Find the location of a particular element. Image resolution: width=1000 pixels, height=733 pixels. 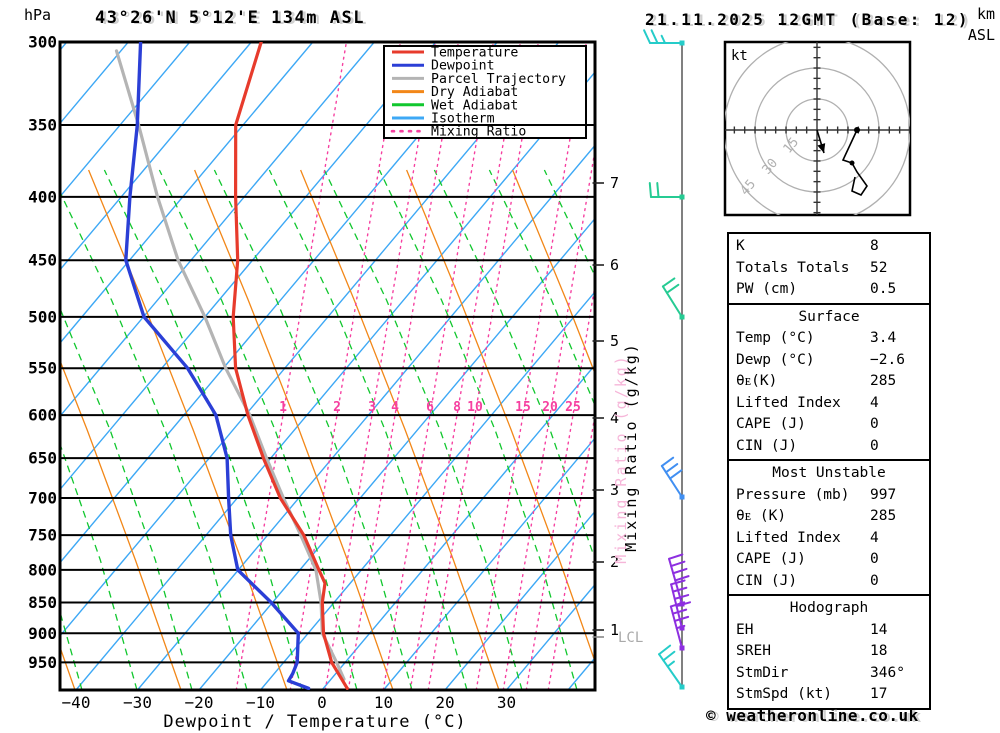

table-row-value: 3.4 is located at coordinates (883, 338).